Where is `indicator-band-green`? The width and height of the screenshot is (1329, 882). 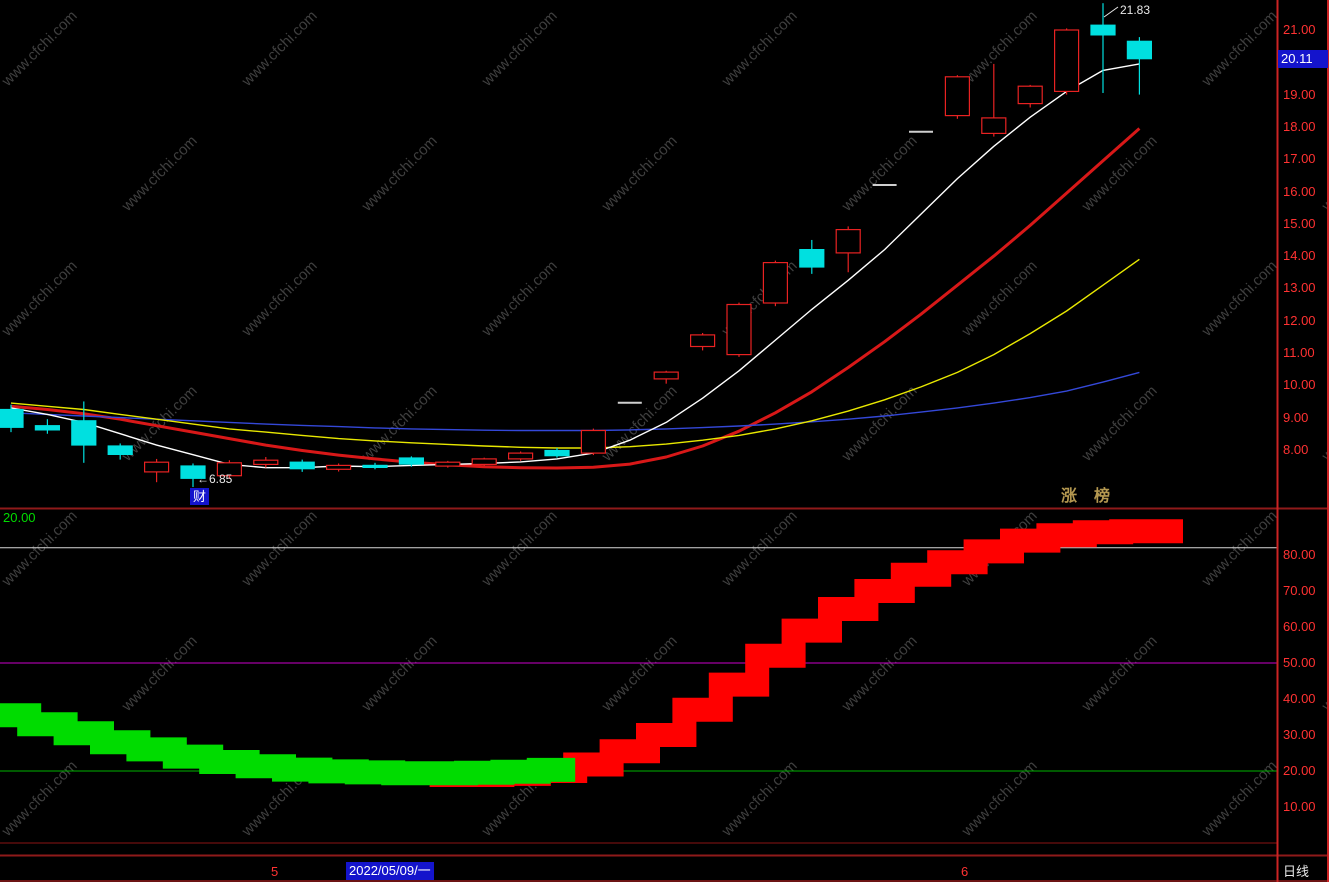 indicator-band-green is located at coordinates (288, 744).